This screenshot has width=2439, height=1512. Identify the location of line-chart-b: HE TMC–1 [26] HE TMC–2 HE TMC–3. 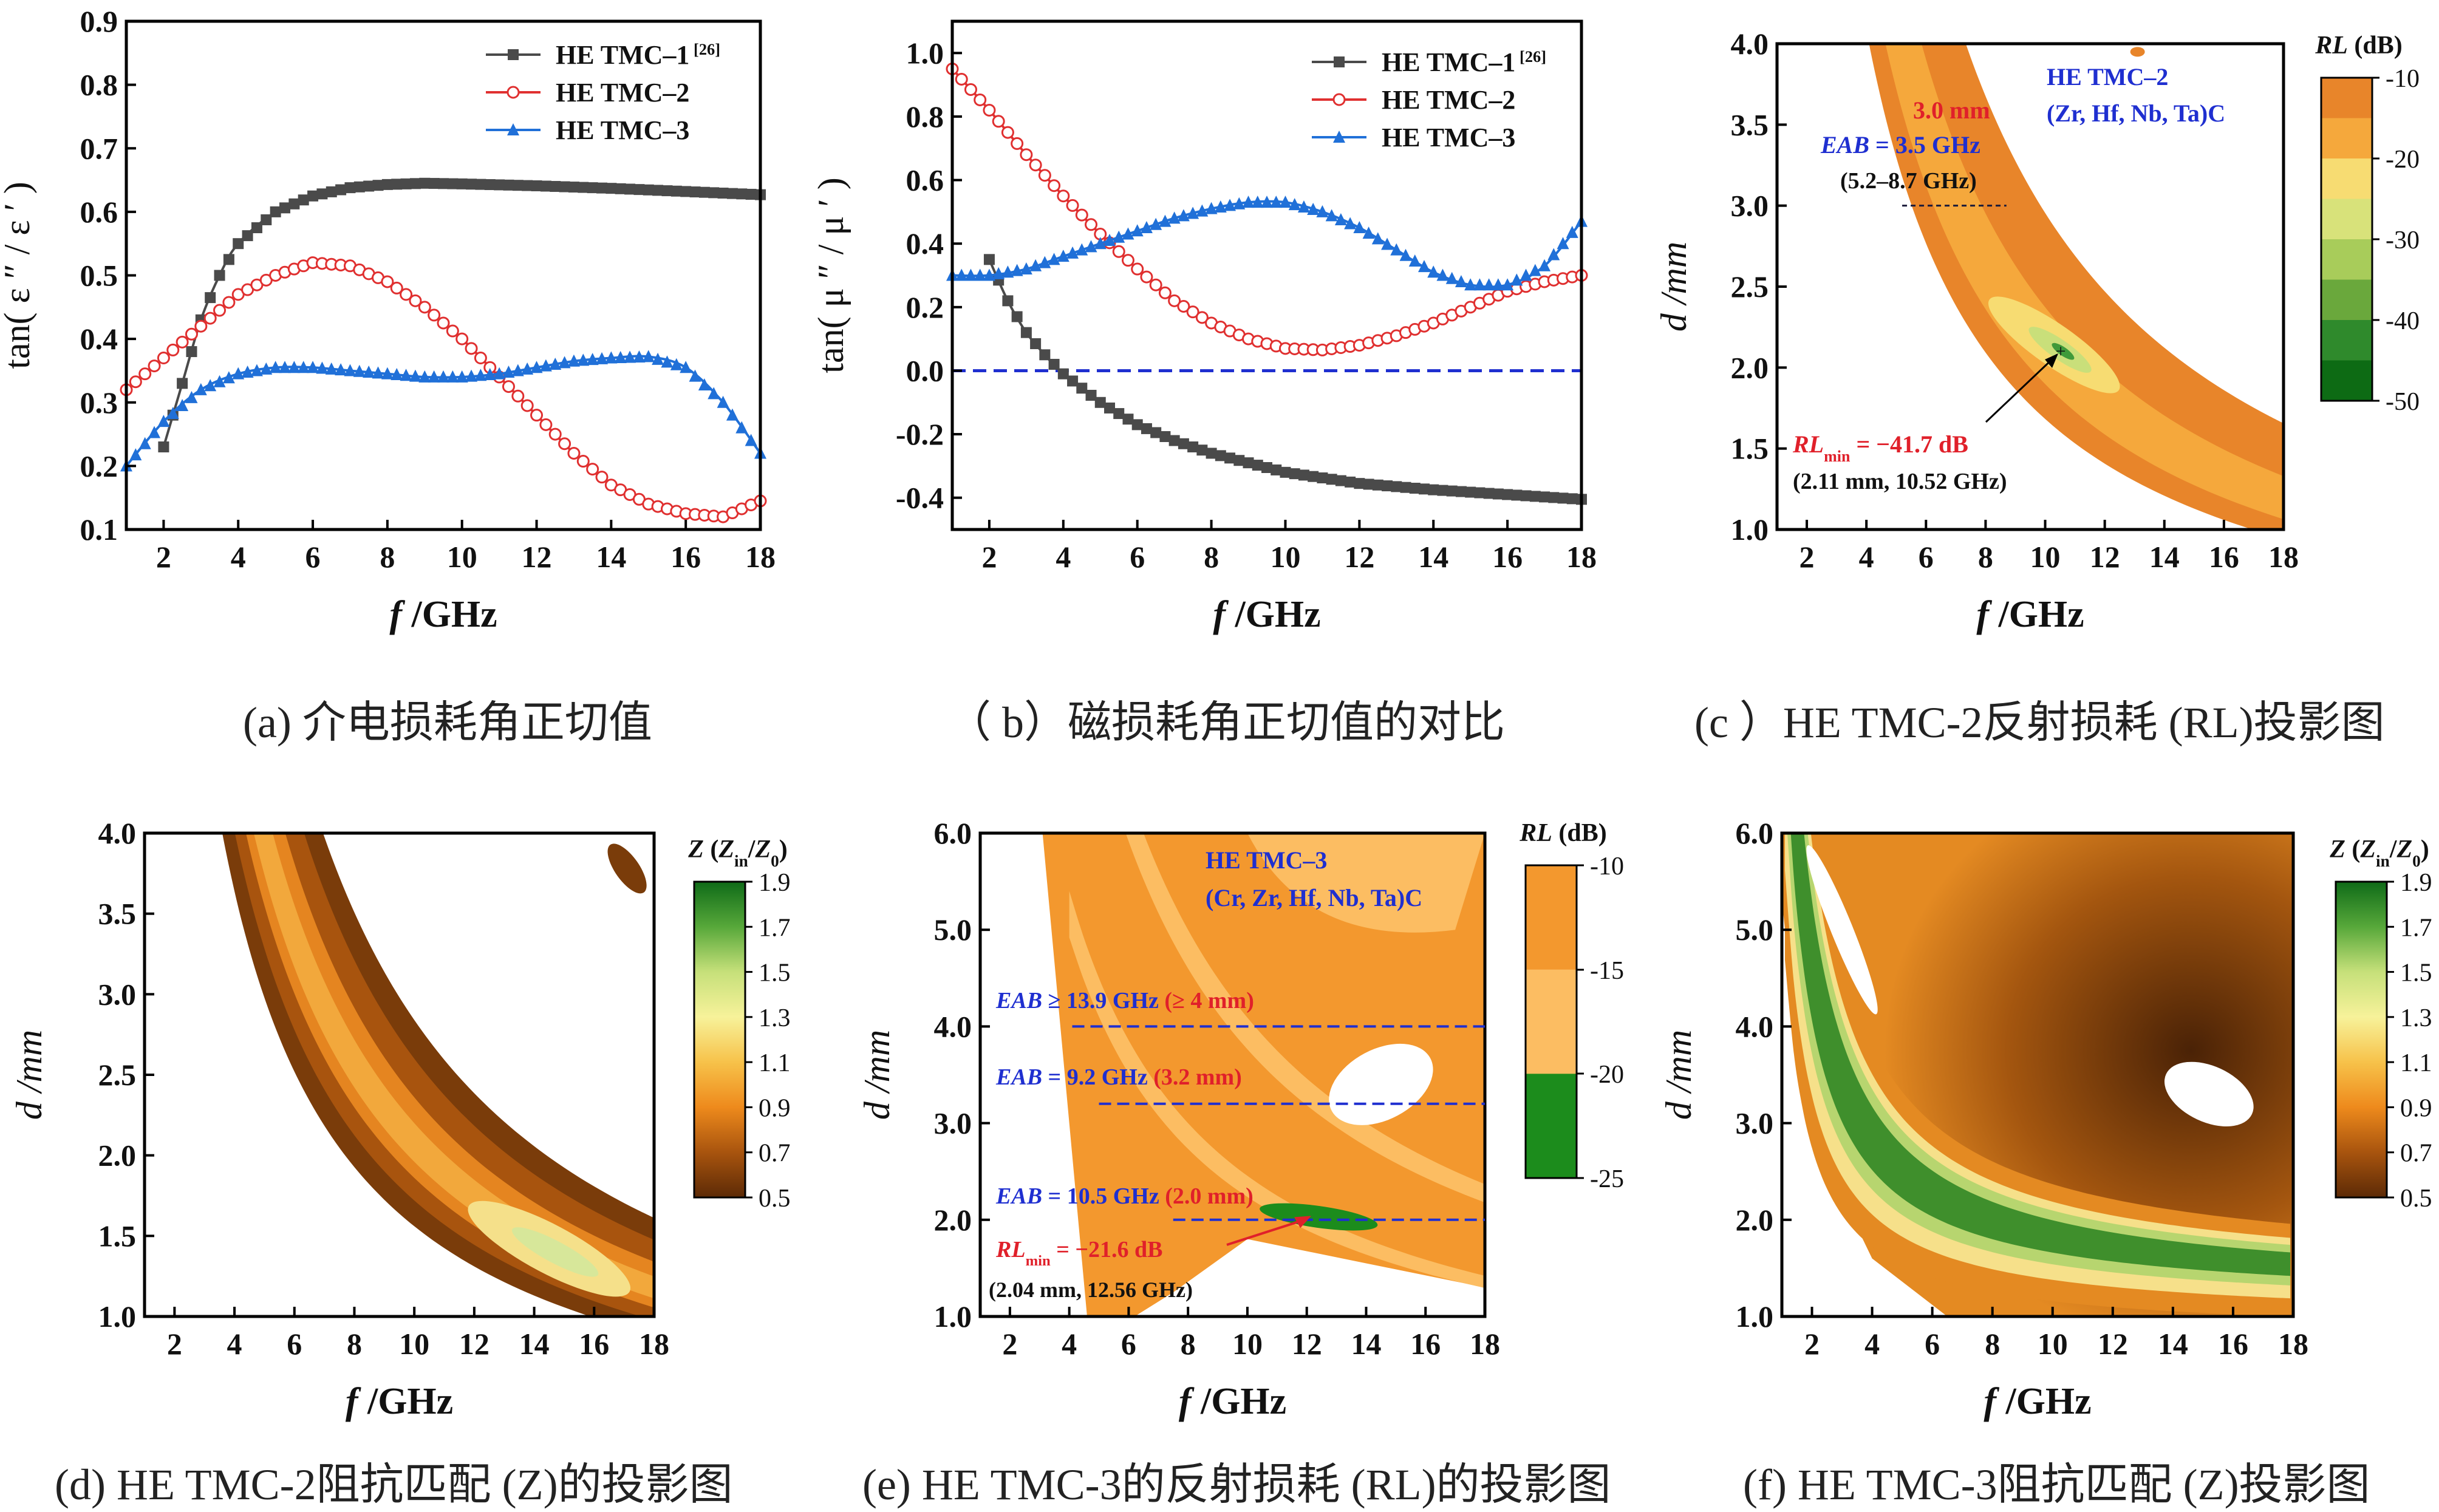
(1267, 276).